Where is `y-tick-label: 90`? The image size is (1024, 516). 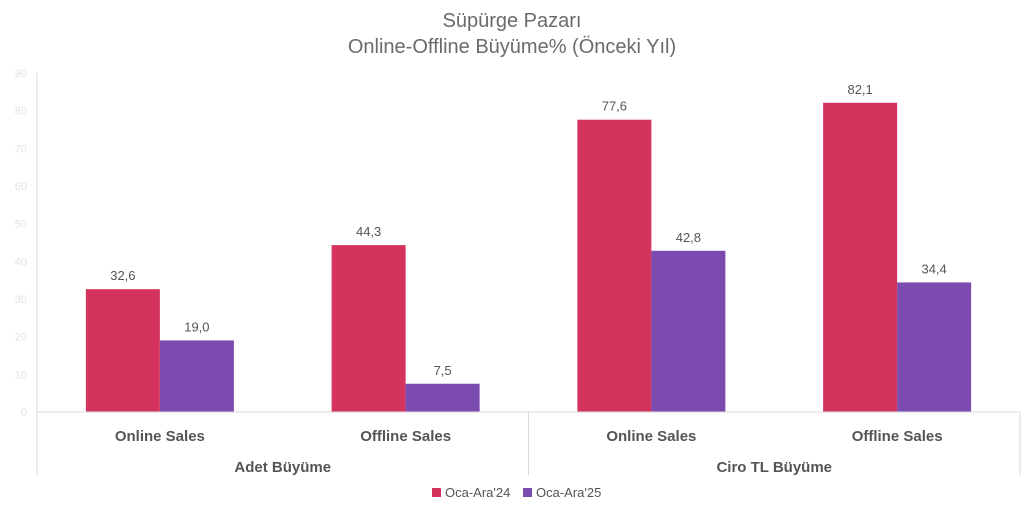 y-tick-label: 90 is located at coordinates (21, 74).